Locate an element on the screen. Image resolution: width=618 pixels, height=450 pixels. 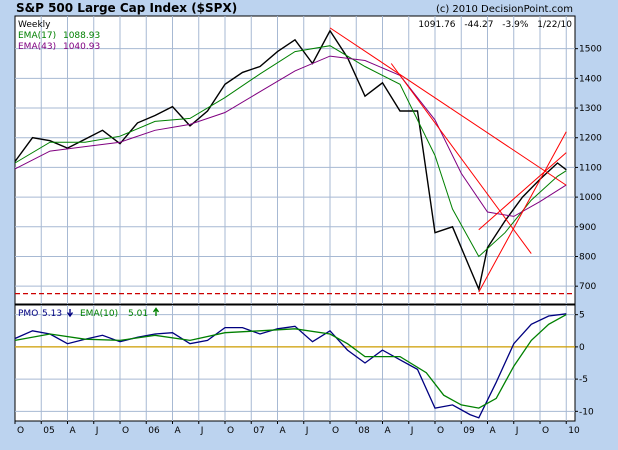
price-y-tick-label: 1100 is located at coordinates (590, 168).